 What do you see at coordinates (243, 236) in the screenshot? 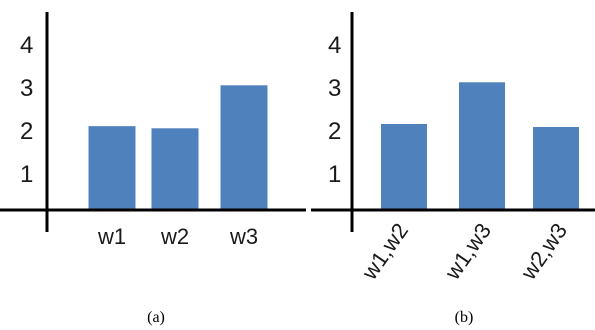
I see `chart-a-xlabel-w3: w3` at bounding box center [243, 236].